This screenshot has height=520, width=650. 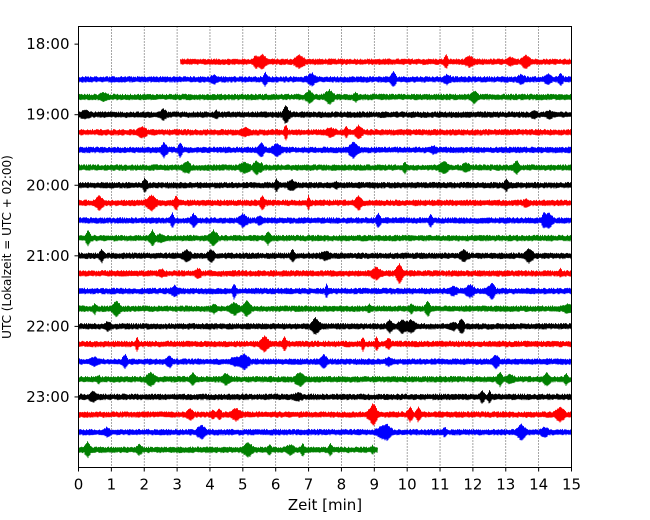 I want to click on y-axis-label: UTC (Lokalzeit = UTC + 02:00), so click(x=7, y=247).